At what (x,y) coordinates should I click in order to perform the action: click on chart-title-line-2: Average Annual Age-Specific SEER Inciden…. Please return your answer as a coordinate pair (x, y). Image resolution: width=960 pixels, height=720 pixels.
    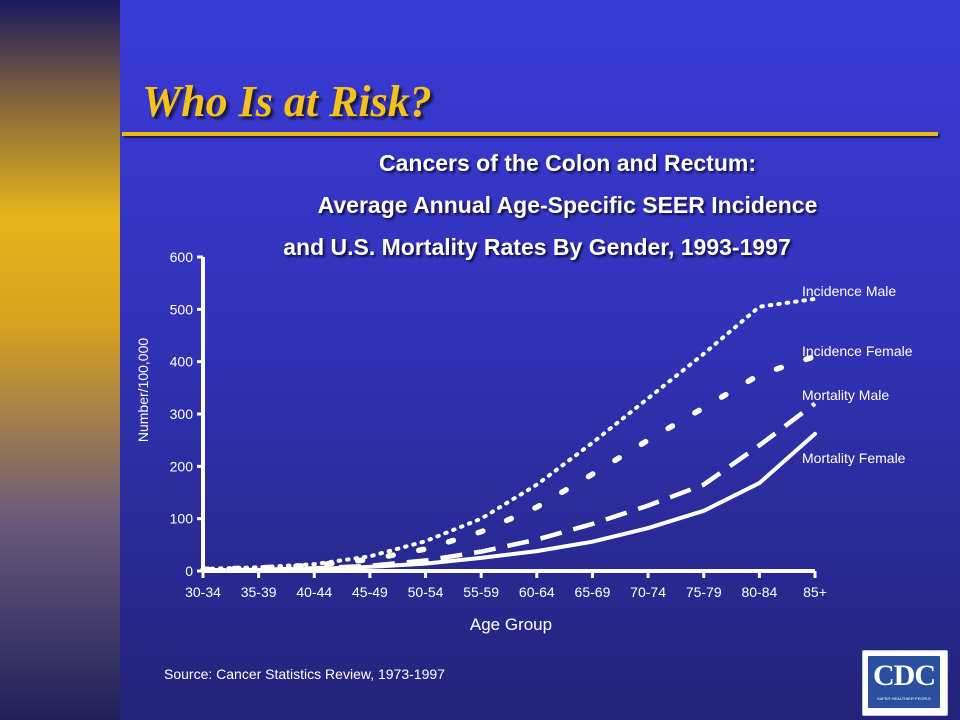
    Looking at the image, I should click on (567, 205).